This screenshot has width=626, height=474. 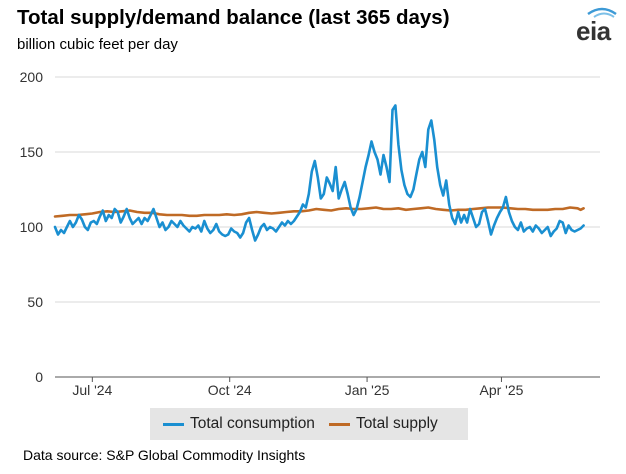 What do you see at coordinates (35, 302) in the screenshot?
I see `y-tick-label-50: 50` at bounding box center [35, 302].